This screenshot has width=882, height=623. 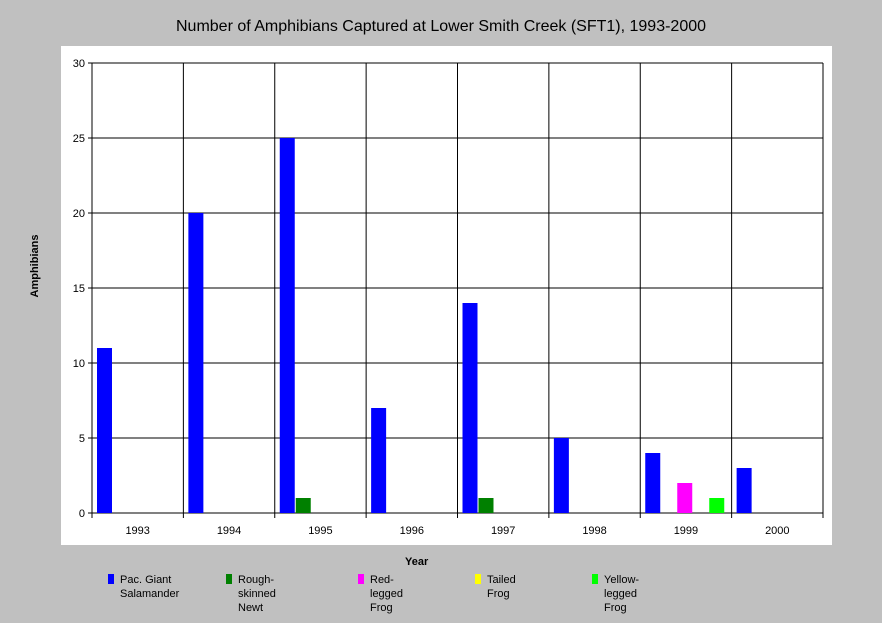 I want to click on x-tick-label: 1993, so click(x=137, y=531).